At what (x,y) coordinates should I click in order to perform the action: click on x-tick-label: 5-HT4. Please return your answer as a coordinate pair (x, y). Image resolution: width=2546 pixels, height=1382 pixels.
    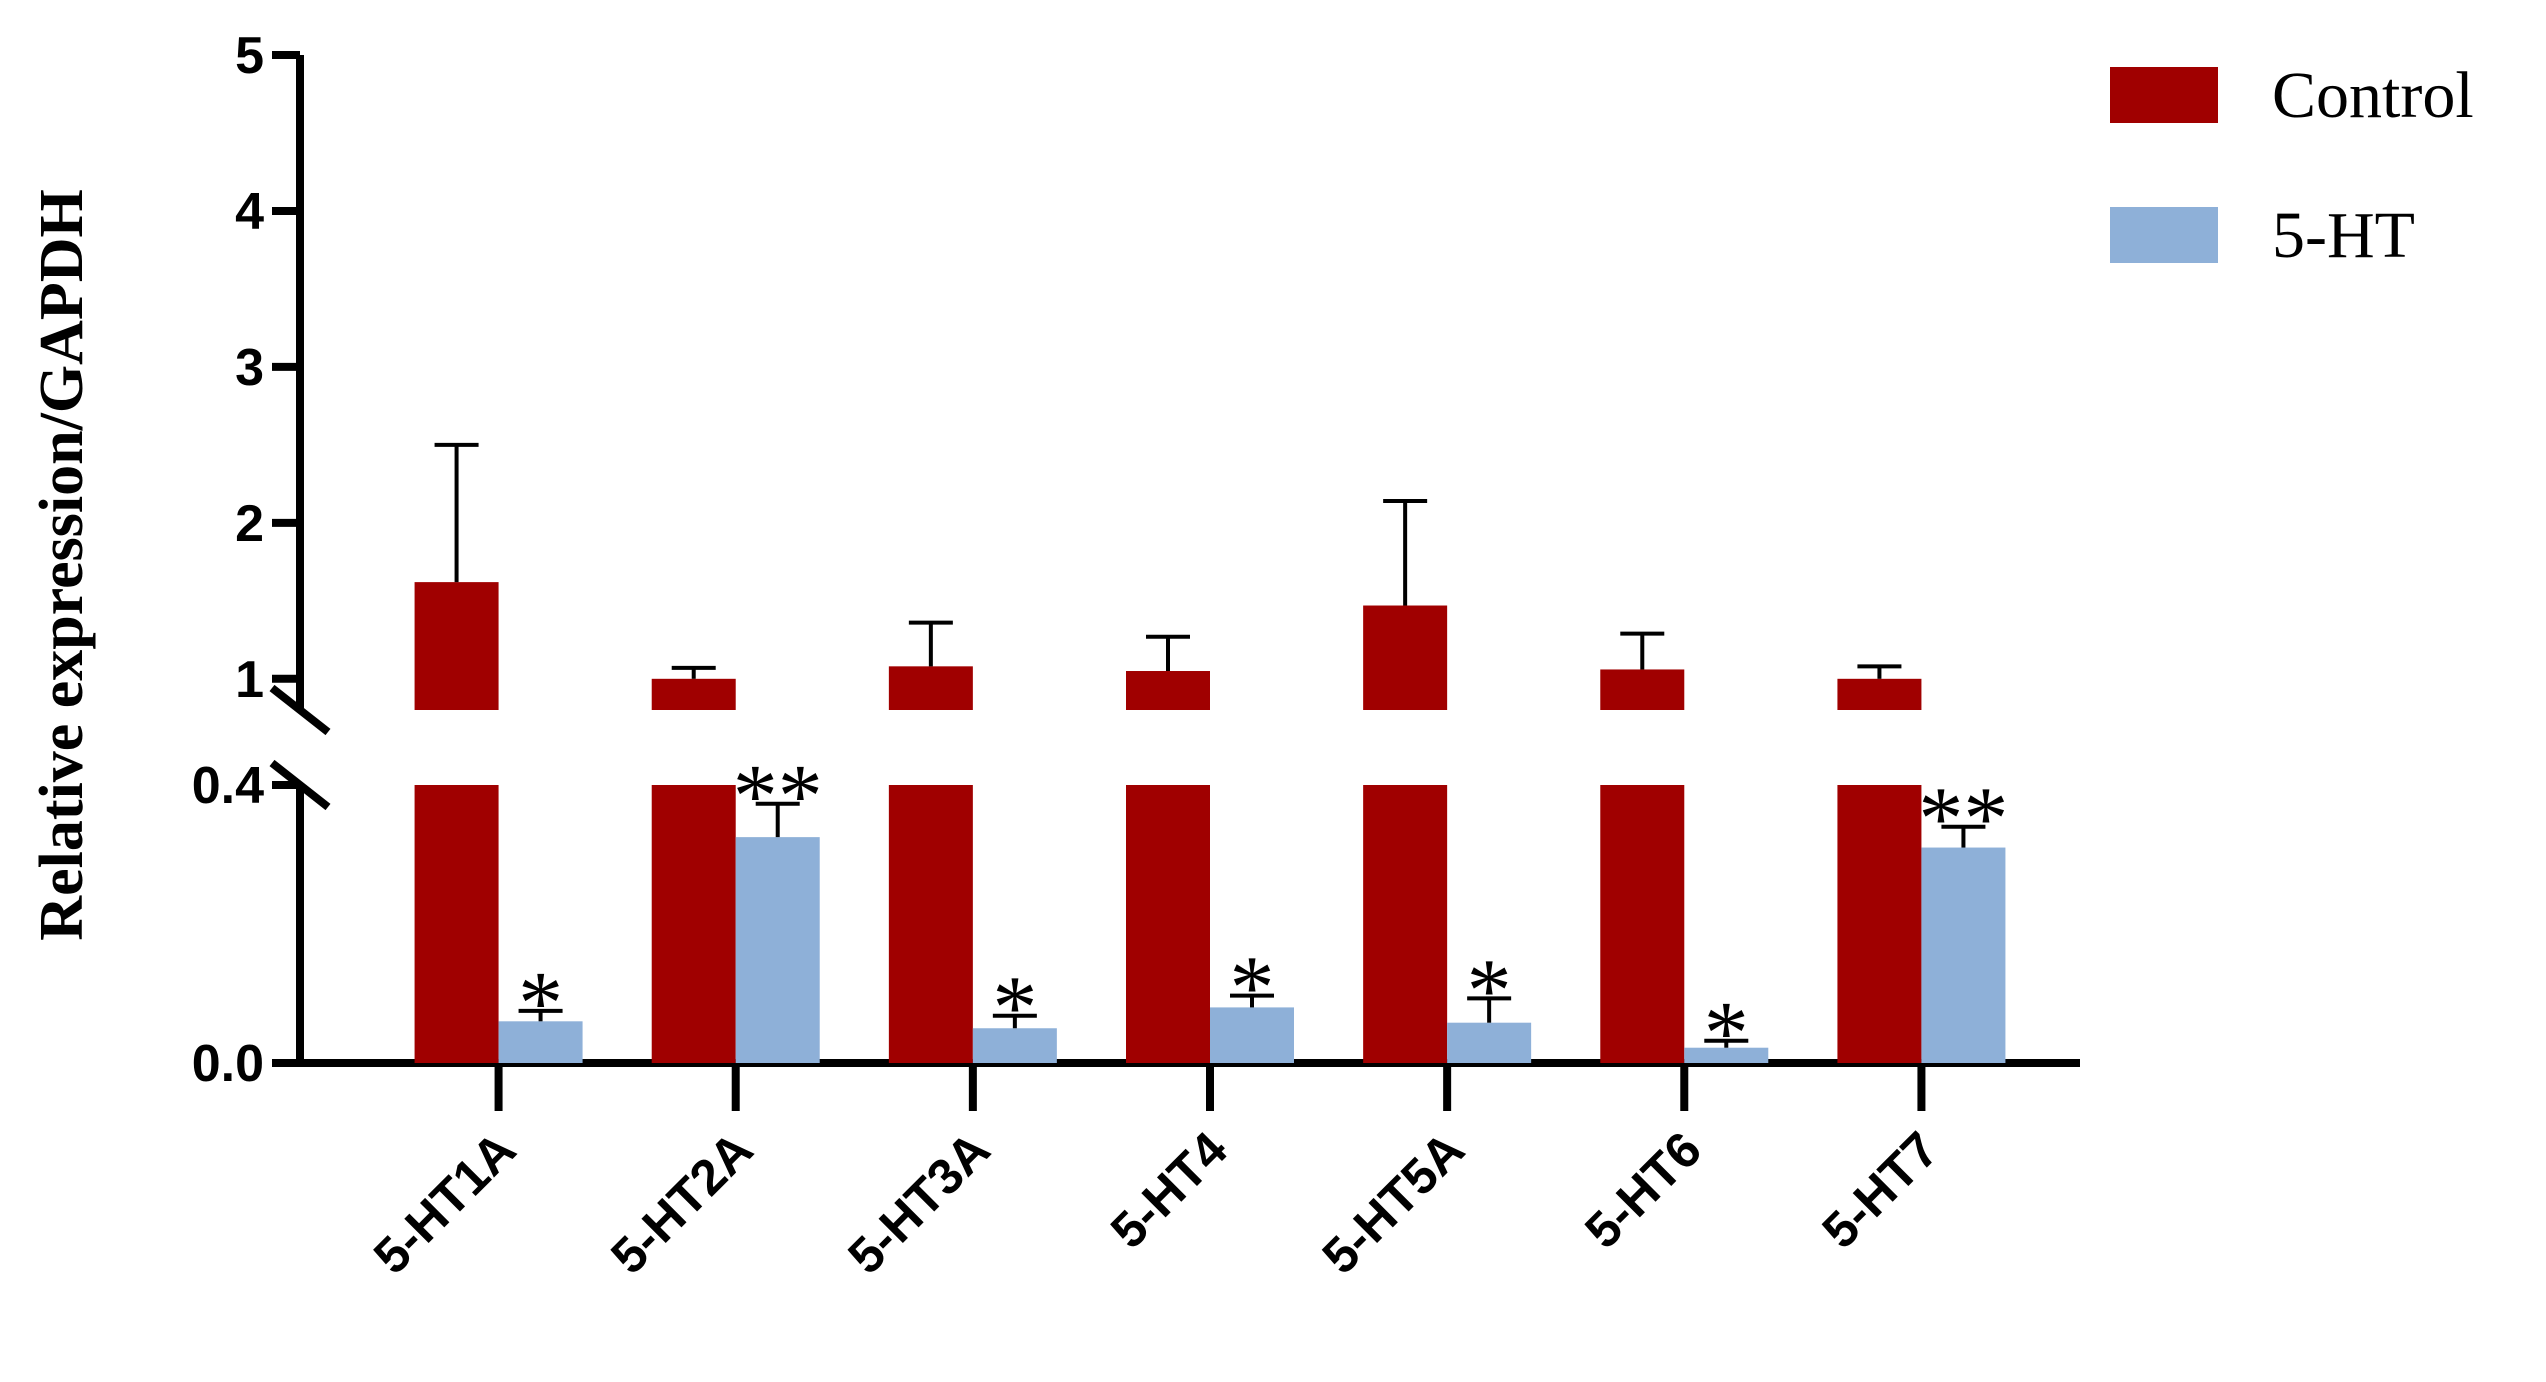
    Looking at the image, I should click on (1169, 1190).